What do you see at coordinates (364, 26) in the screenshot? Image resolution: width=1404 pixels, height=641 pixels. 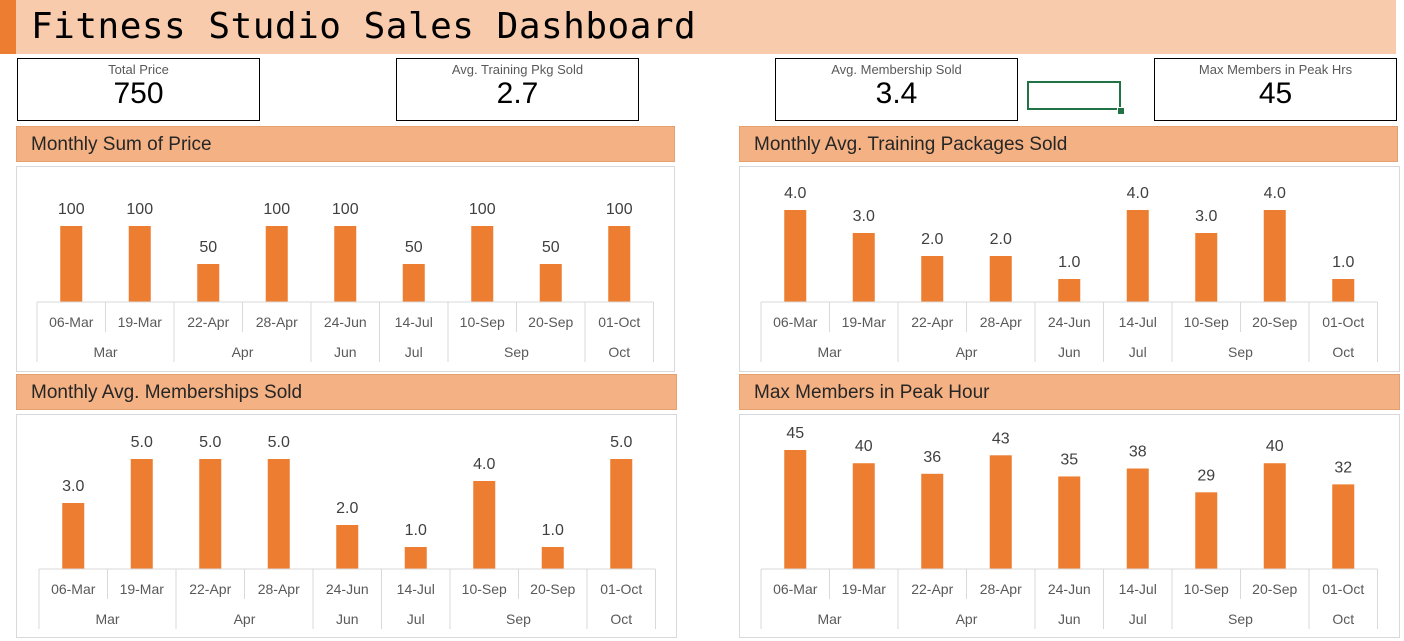 I see `dashboard-title: Fitness Studio Sales Dashboard` at bounding box center [364, 26].